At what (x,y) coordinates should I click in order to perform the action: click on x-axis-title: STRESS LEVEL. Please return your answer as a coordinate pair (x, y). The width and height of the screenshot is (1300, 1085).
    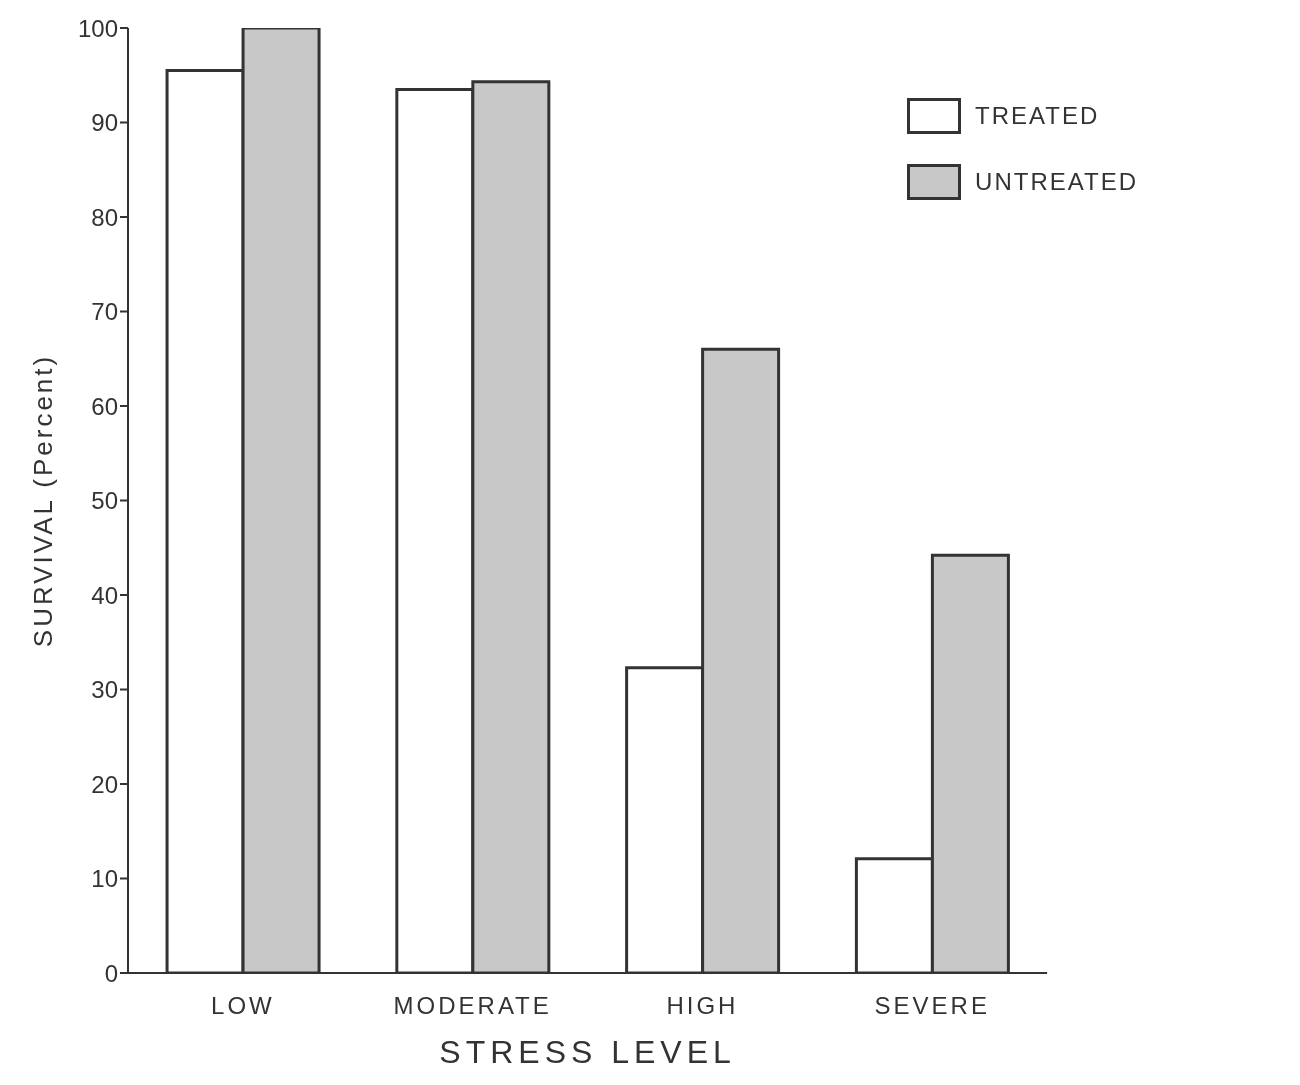
    Looking at the image, I should click on (587, 1052).